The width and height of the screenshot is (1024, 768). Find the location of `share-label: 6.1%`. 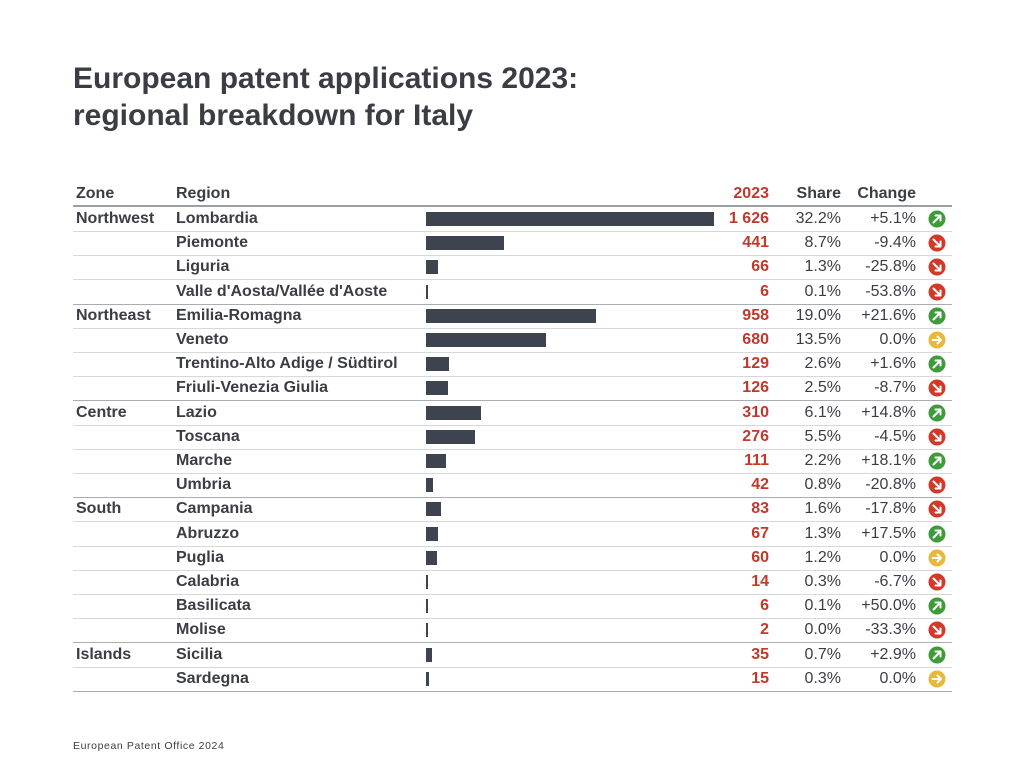

share-label: 6.1% is located at coordinates (822, 412).